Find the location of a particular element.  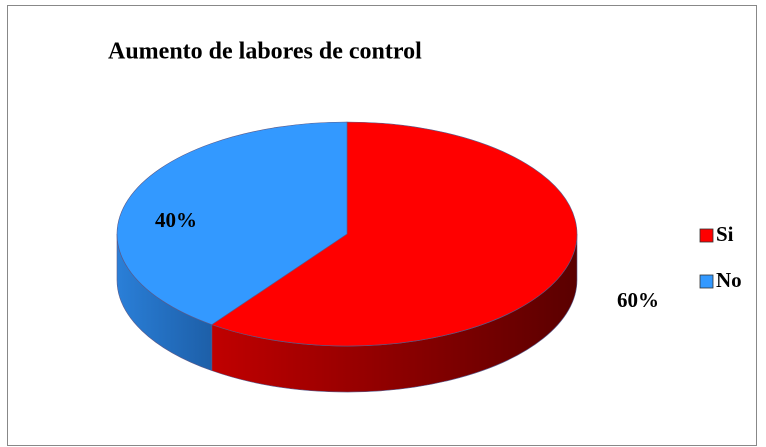

legend: Si No is located at coordinates (720, 257).